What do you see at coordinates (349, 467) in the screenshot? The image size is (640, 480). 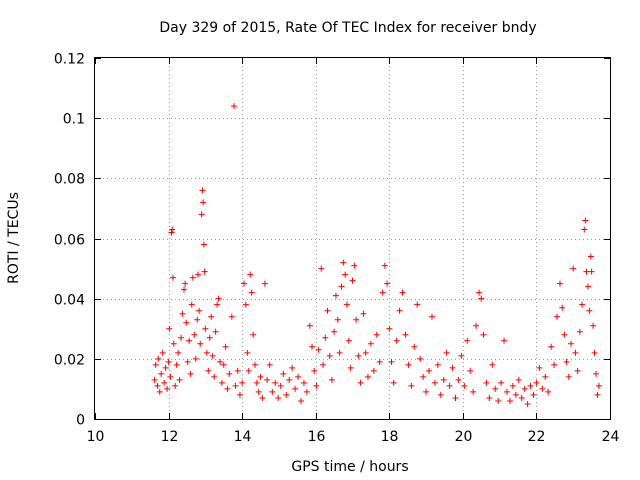 I see `x-axis-label: GPS time / hours` at bounding box center [349, 467].